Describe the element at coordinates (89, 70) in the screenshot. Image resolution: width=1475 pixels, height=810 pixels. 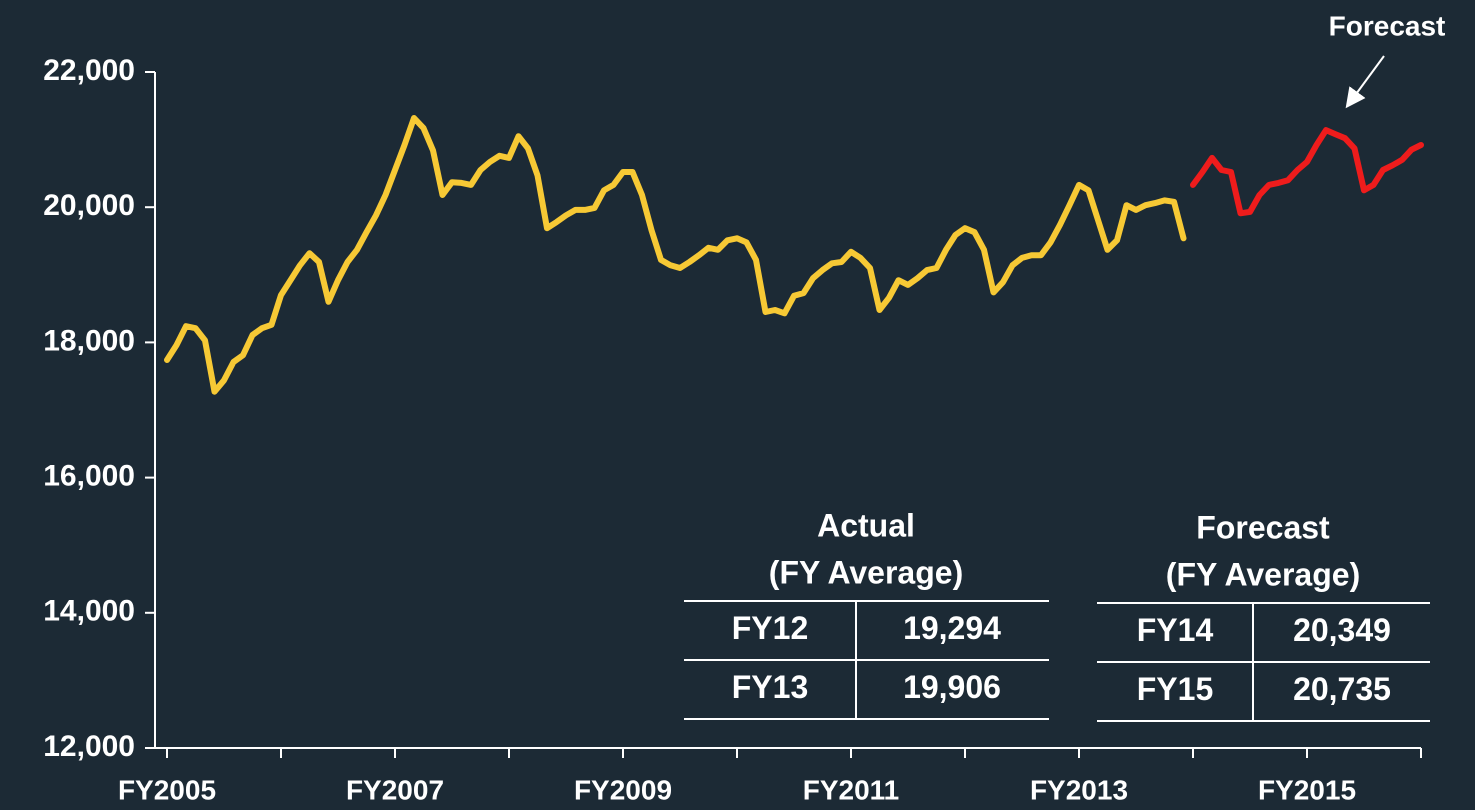
I see `y-tick-label: 22,000` at that location.